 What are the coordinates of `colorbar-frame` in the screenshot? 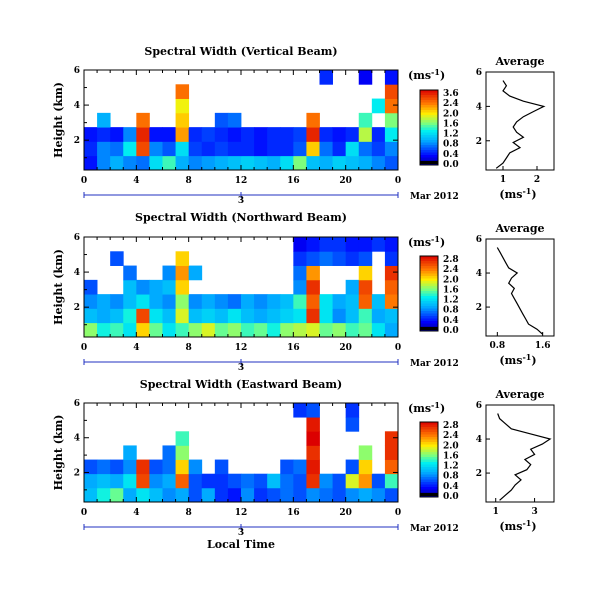 It's located at (429, 293).